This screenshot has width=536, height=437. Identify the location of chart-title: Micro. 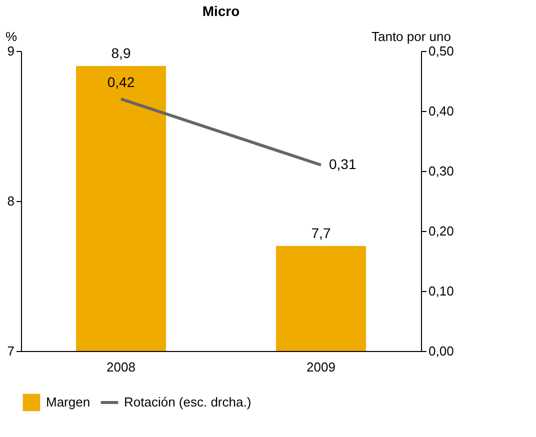
(221, 11).